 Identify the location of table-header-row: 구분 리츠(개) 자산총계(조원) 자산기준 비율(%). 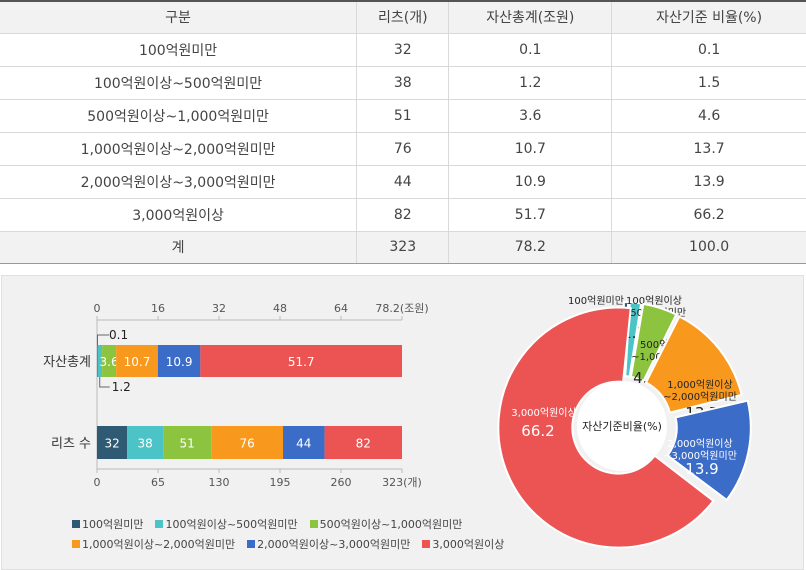
(403, 17).